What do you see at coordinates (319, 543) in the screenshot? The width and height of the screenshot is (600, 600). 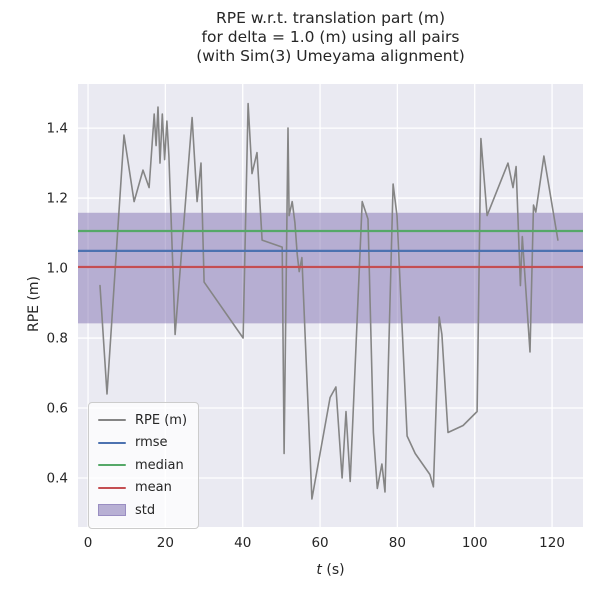 I see `x-tick-label: 60` at bounding box center [319, 543].